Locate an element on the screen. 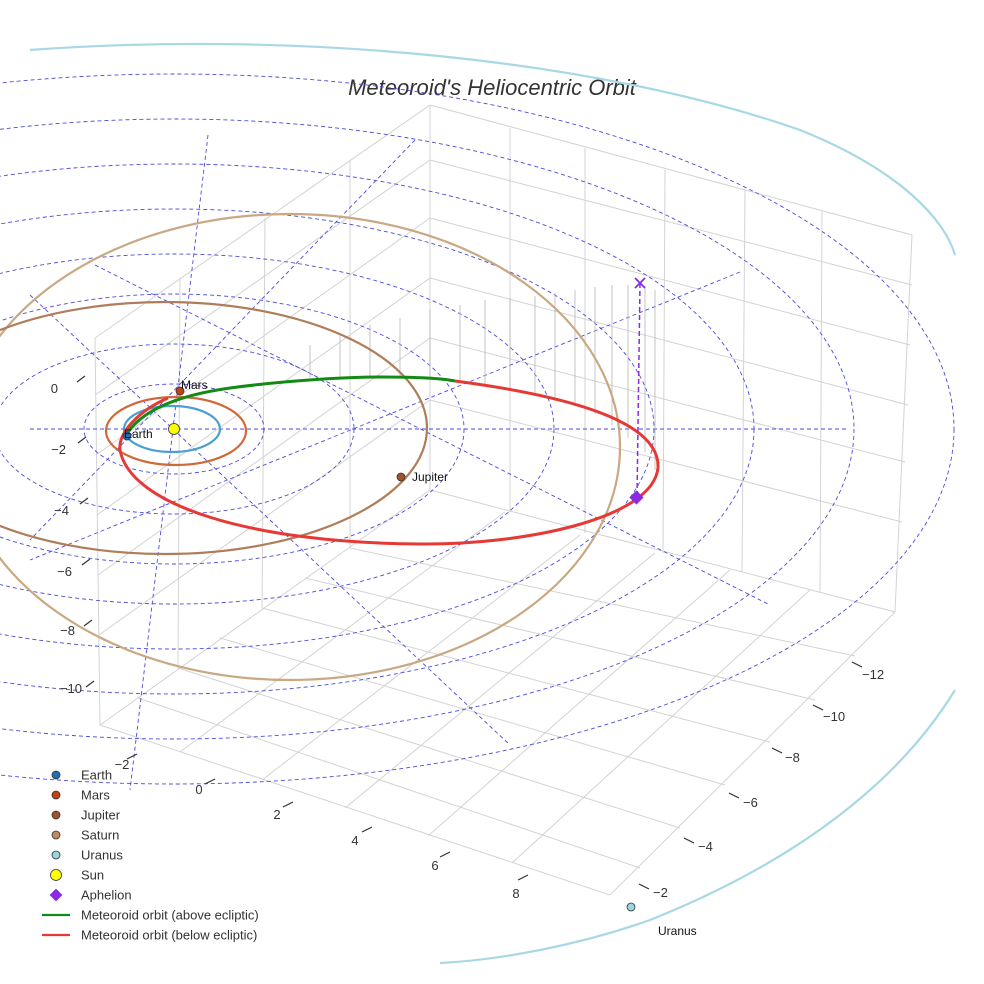 This screenshot has width=984, height=984. aphelion-projection-marker is located at coordinates (640, 283).